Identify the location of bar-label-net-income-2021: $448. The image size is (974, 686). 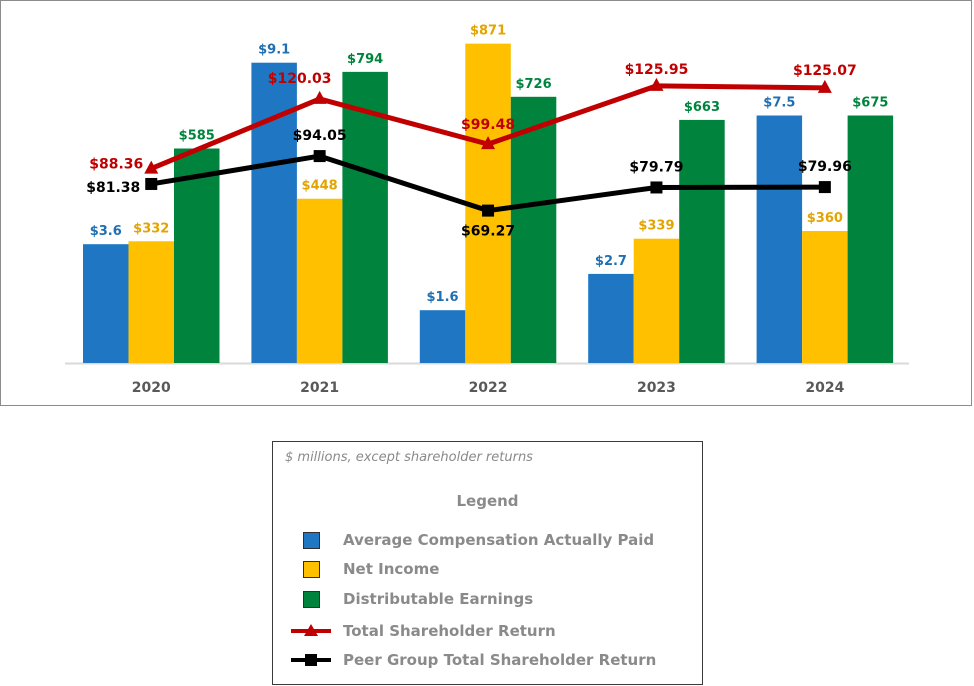
(320, 186).